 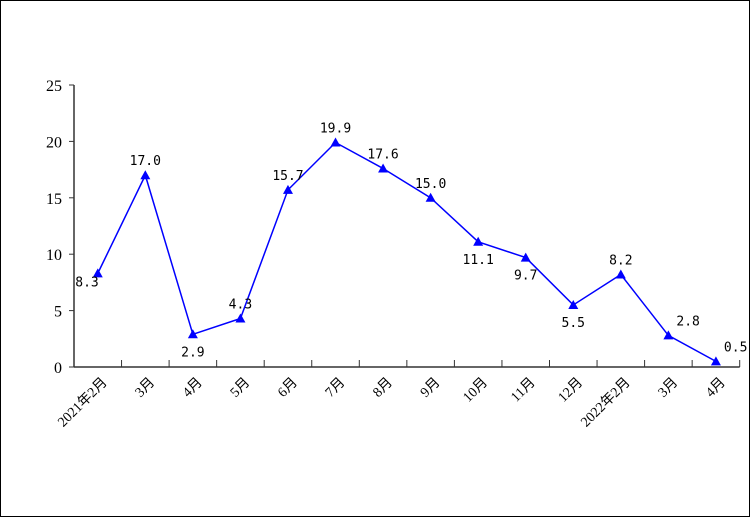 What do you see at coordinates (620, 261) in the screenshot?
I see `data-label: 8.2` at bounding box center [620, 261].